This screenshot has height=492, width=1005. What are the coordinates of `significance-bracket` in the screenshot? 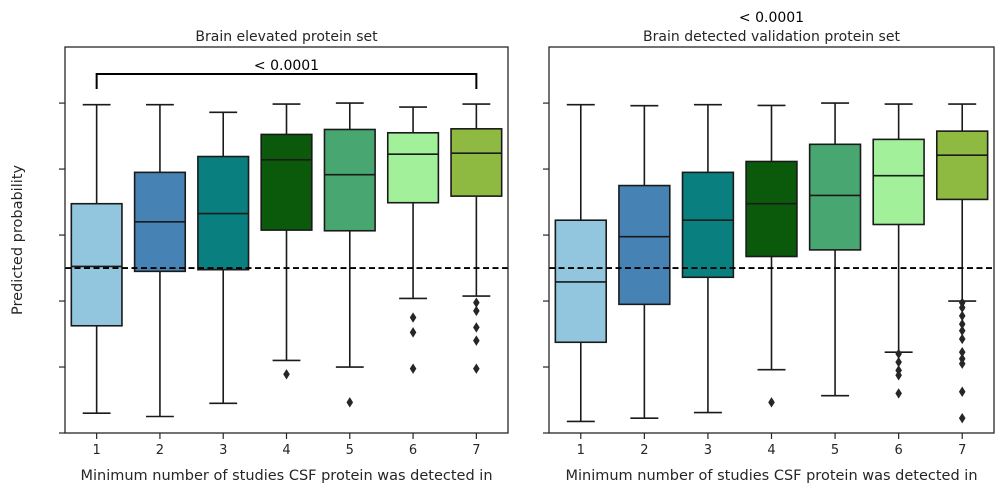 It's located at (286, 81).